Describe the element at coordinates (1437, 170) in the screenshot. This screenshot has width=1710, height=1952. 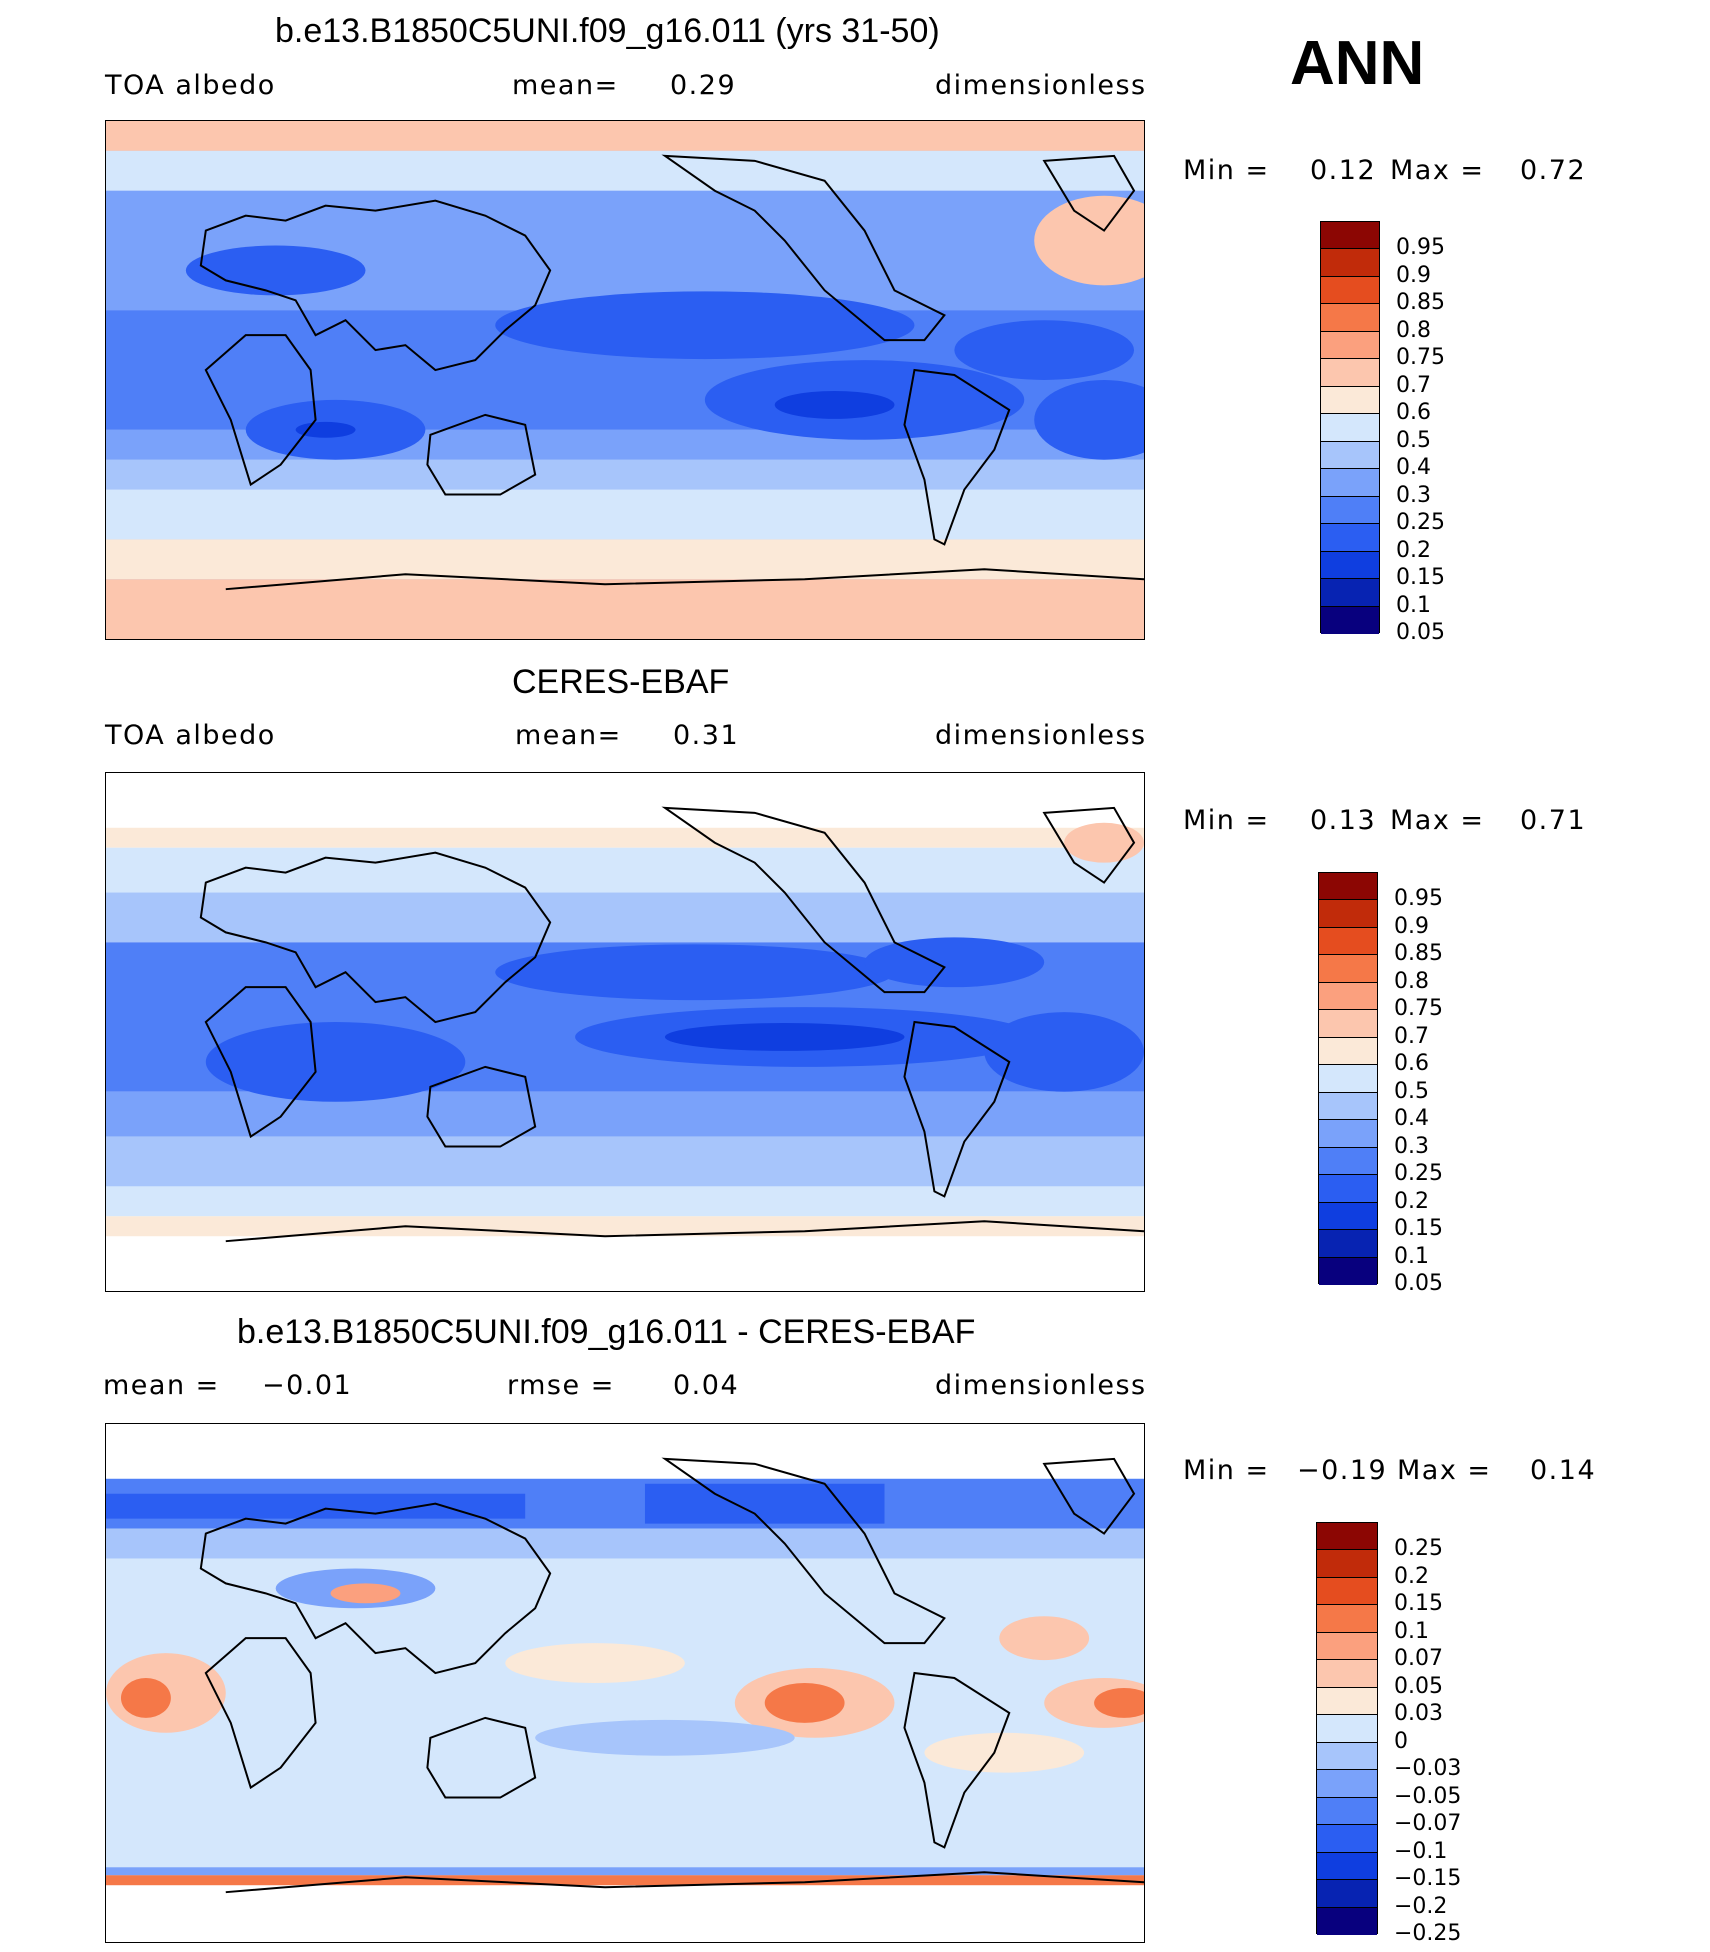
I see `max-label-model: Max =` at that location.